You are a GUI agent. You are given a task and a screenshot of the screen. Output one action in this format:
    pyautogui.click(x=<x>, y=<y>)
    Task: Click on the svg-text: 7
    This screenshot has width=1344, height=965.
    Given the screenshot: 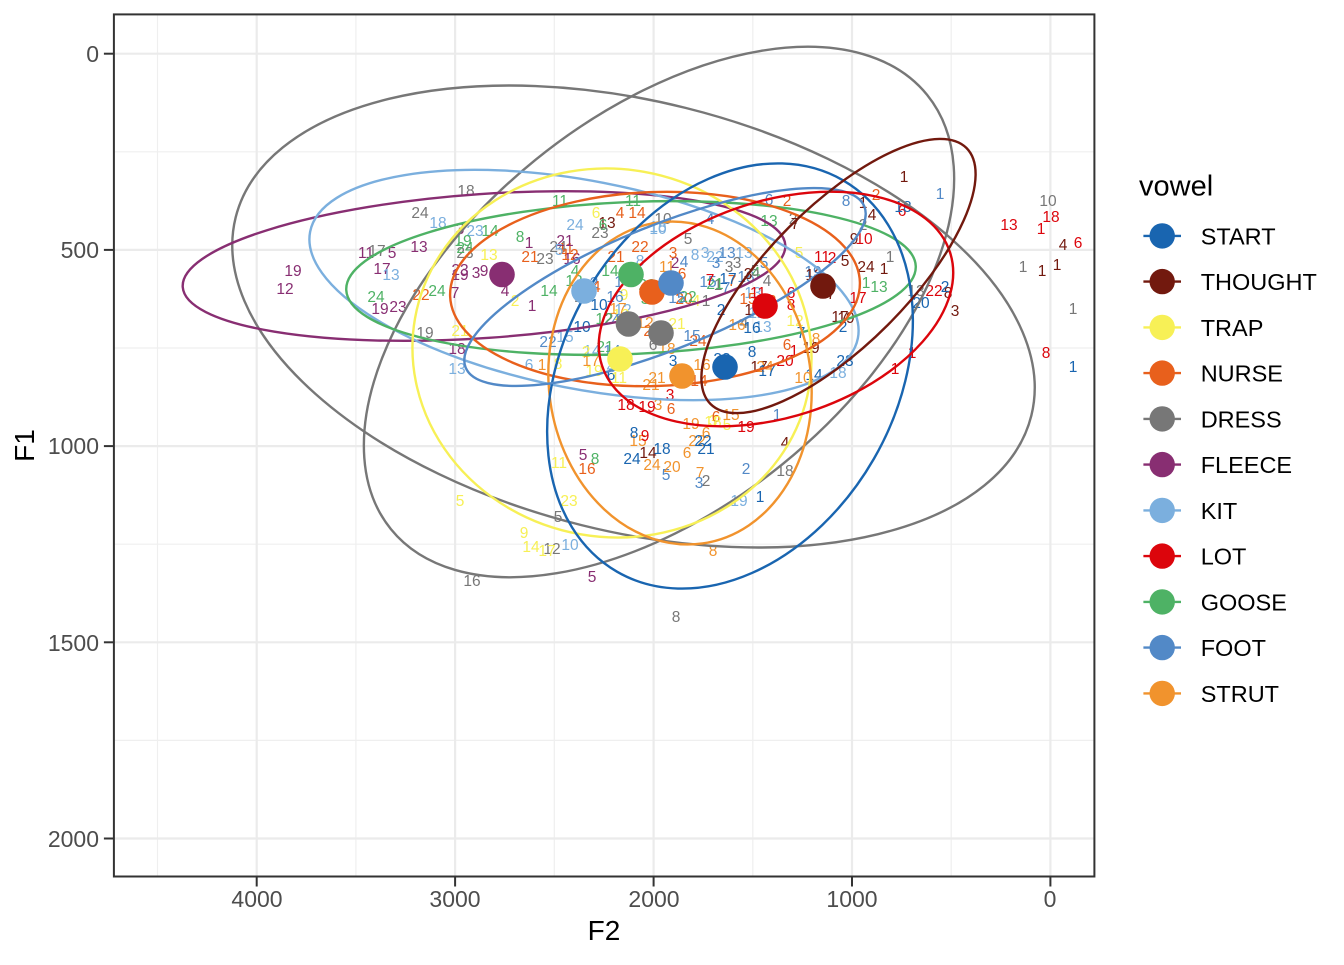 What is the action you would take?
    pyautogui.click(x=710, y=280)
    